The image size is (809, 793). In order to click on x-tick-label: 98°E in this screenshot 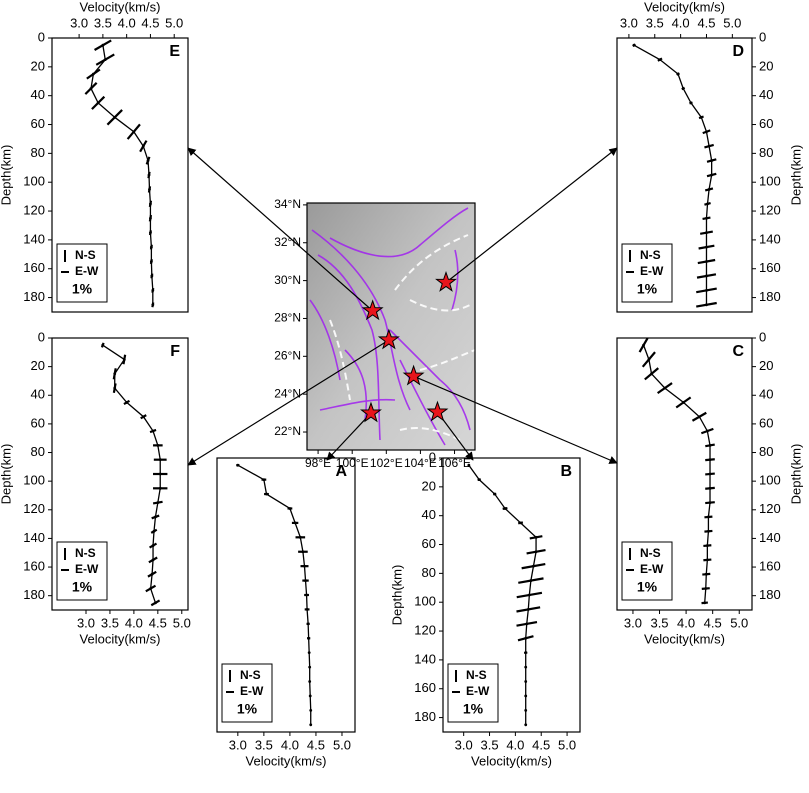, I will do `click(318, 463)`.